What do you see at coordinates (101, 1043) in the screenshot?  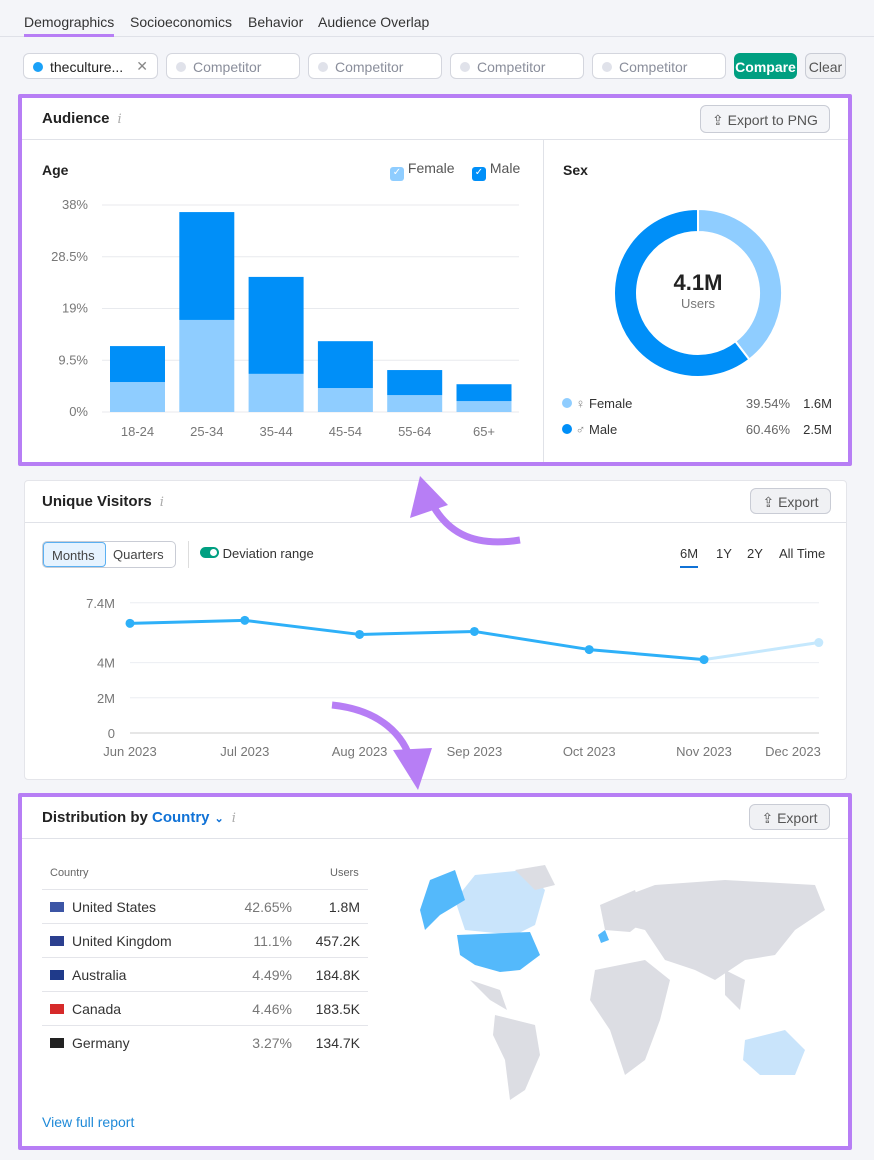 I see `country-name: Germany` at bounding box center [101, 1043].